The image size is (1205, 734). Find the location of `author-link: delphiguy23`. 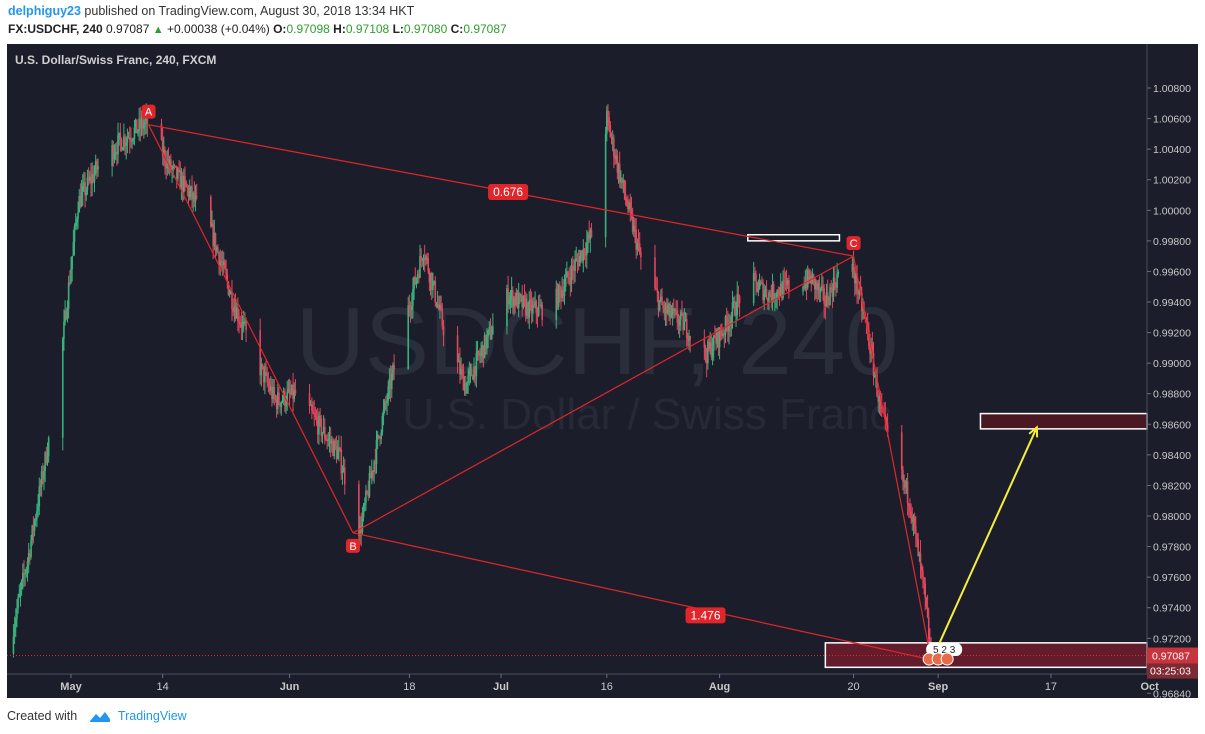

author-link: delphiguy23 is located at coordinates (44, 11).